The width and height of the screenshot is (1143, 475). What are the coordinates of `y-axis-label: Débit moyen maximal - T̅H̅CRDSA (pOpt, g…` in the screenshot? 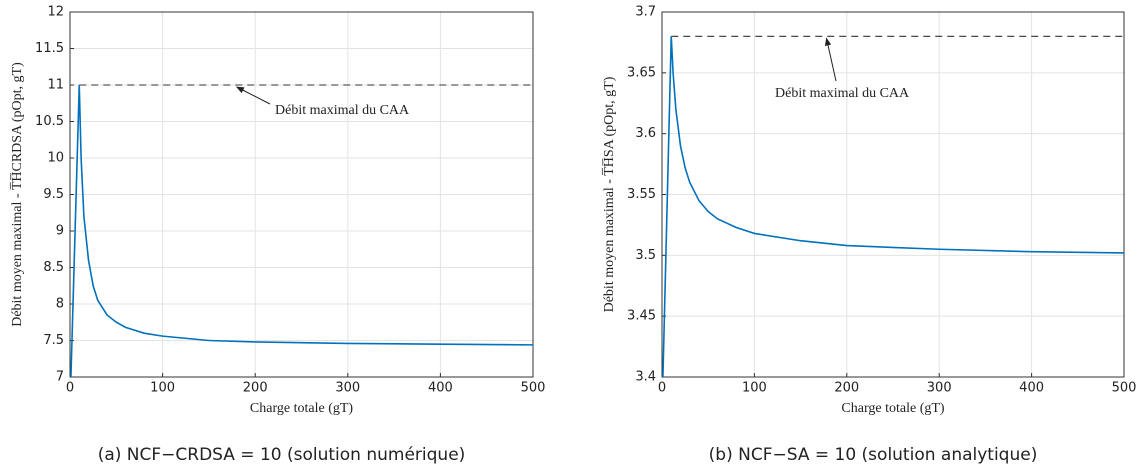 It's located at (17, 194).